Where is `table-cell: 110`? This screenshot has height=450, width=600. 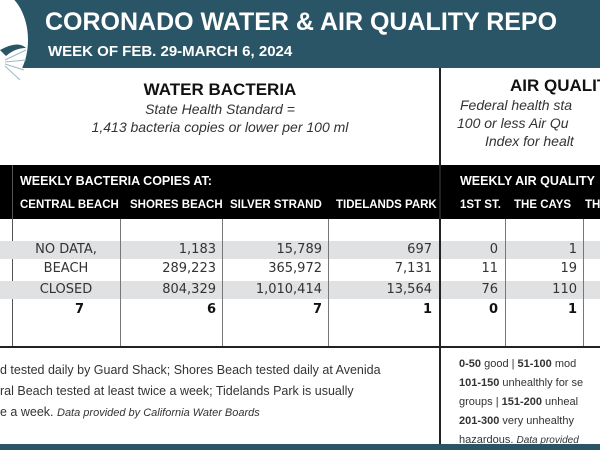
table-cell: 110 is located at coordinates (564, 289).